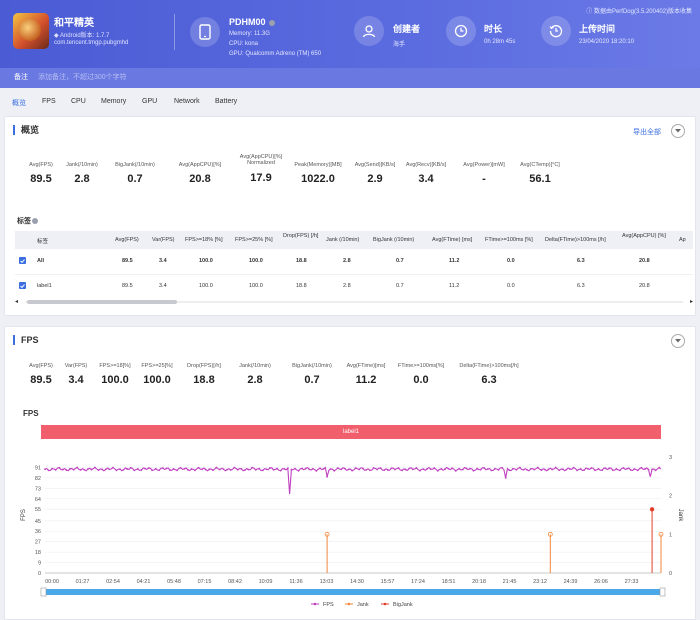  Describe the element at coordinates (78, 101) in the screenshot. I see `tab-cpu: CPU` at that location.